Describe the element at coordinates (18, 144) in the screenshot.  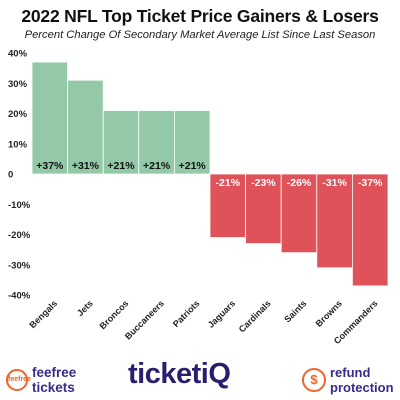
I see `y-tick-label: 10%` at that location.